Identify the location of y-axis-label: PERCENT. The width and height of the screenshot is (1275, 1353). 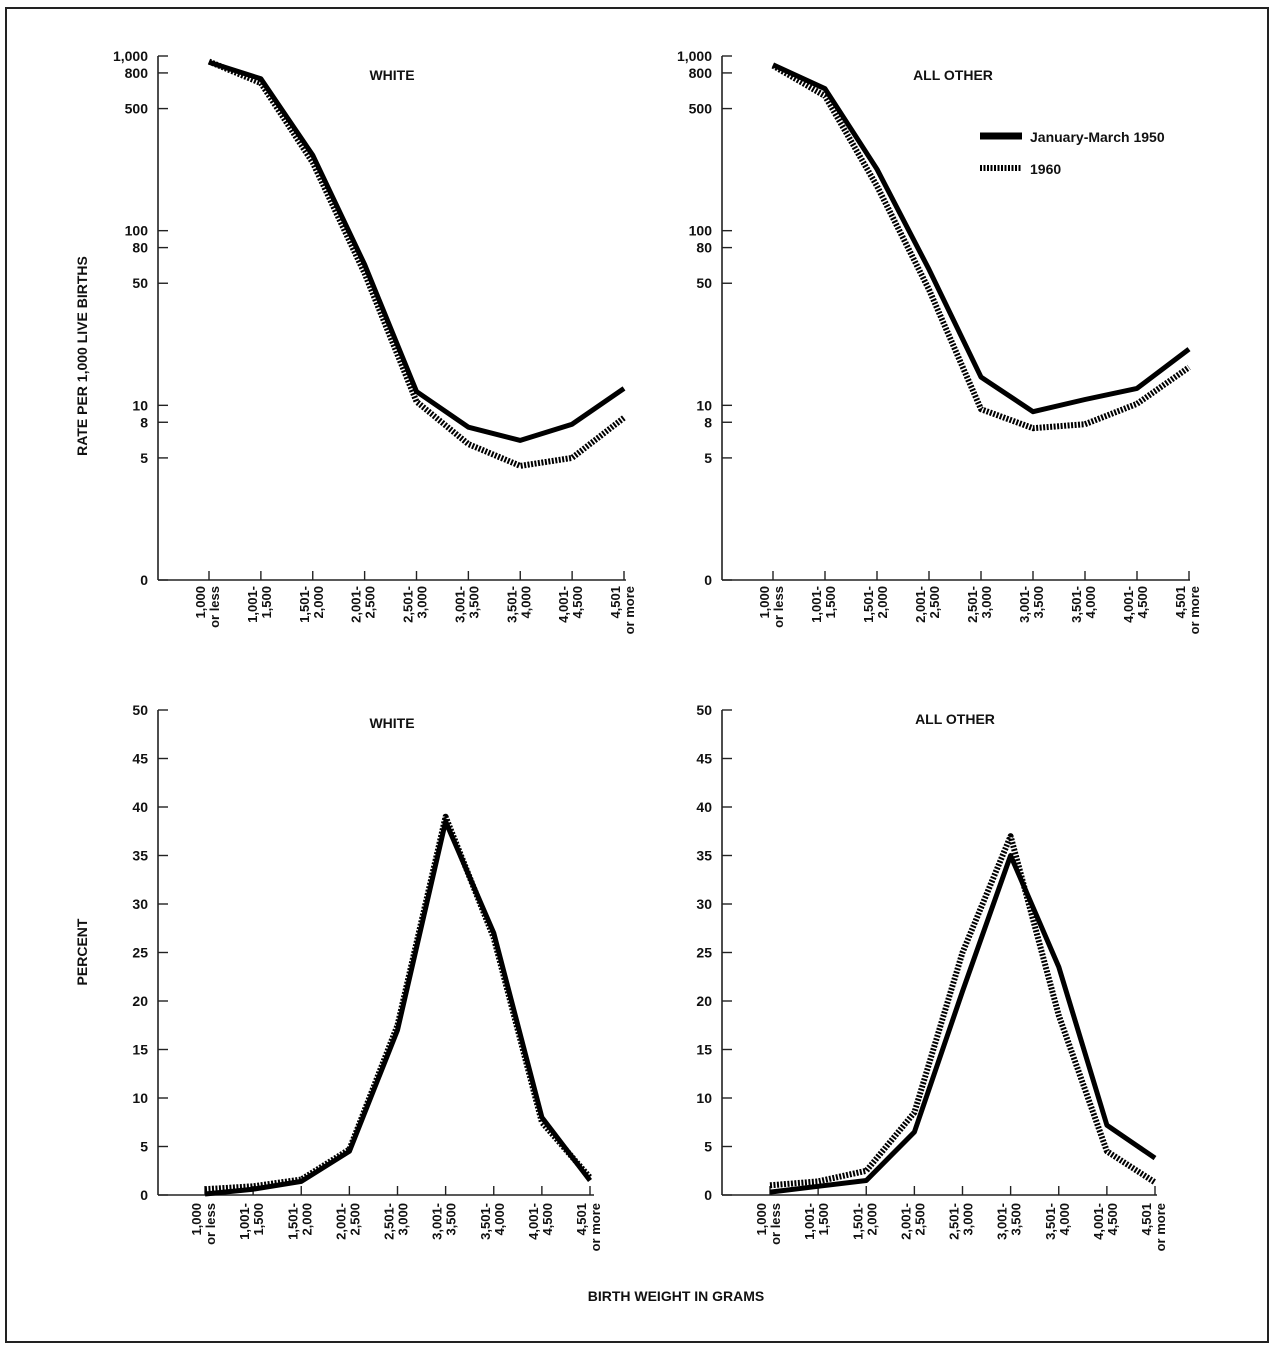
(82, 951).